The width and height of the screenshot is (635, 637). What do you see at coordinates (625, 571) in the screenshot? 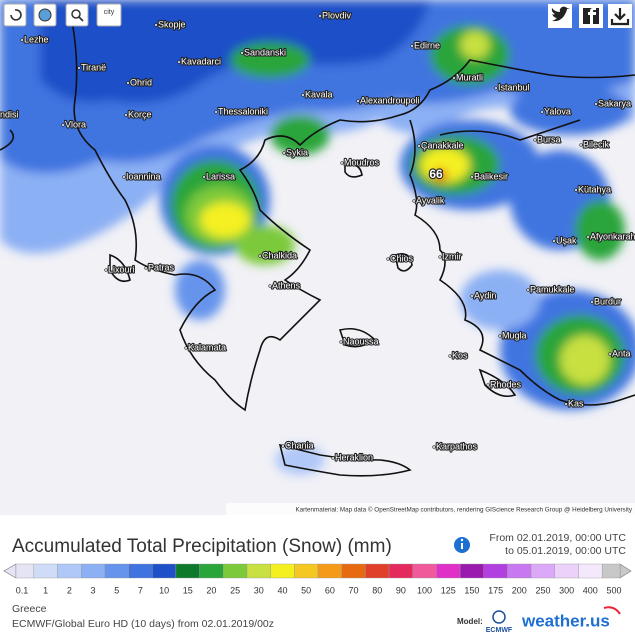
I see `legend-arrow-right` at bounding box center [625, 571].